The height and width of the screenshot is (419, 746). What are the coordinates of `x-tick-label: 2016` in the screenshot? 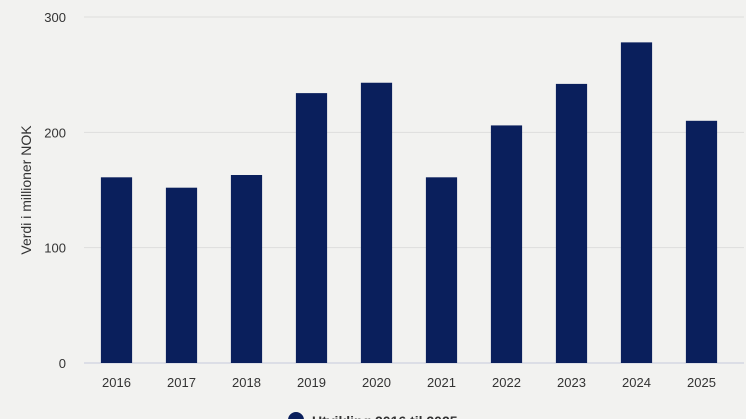 It's located at (116, 382).